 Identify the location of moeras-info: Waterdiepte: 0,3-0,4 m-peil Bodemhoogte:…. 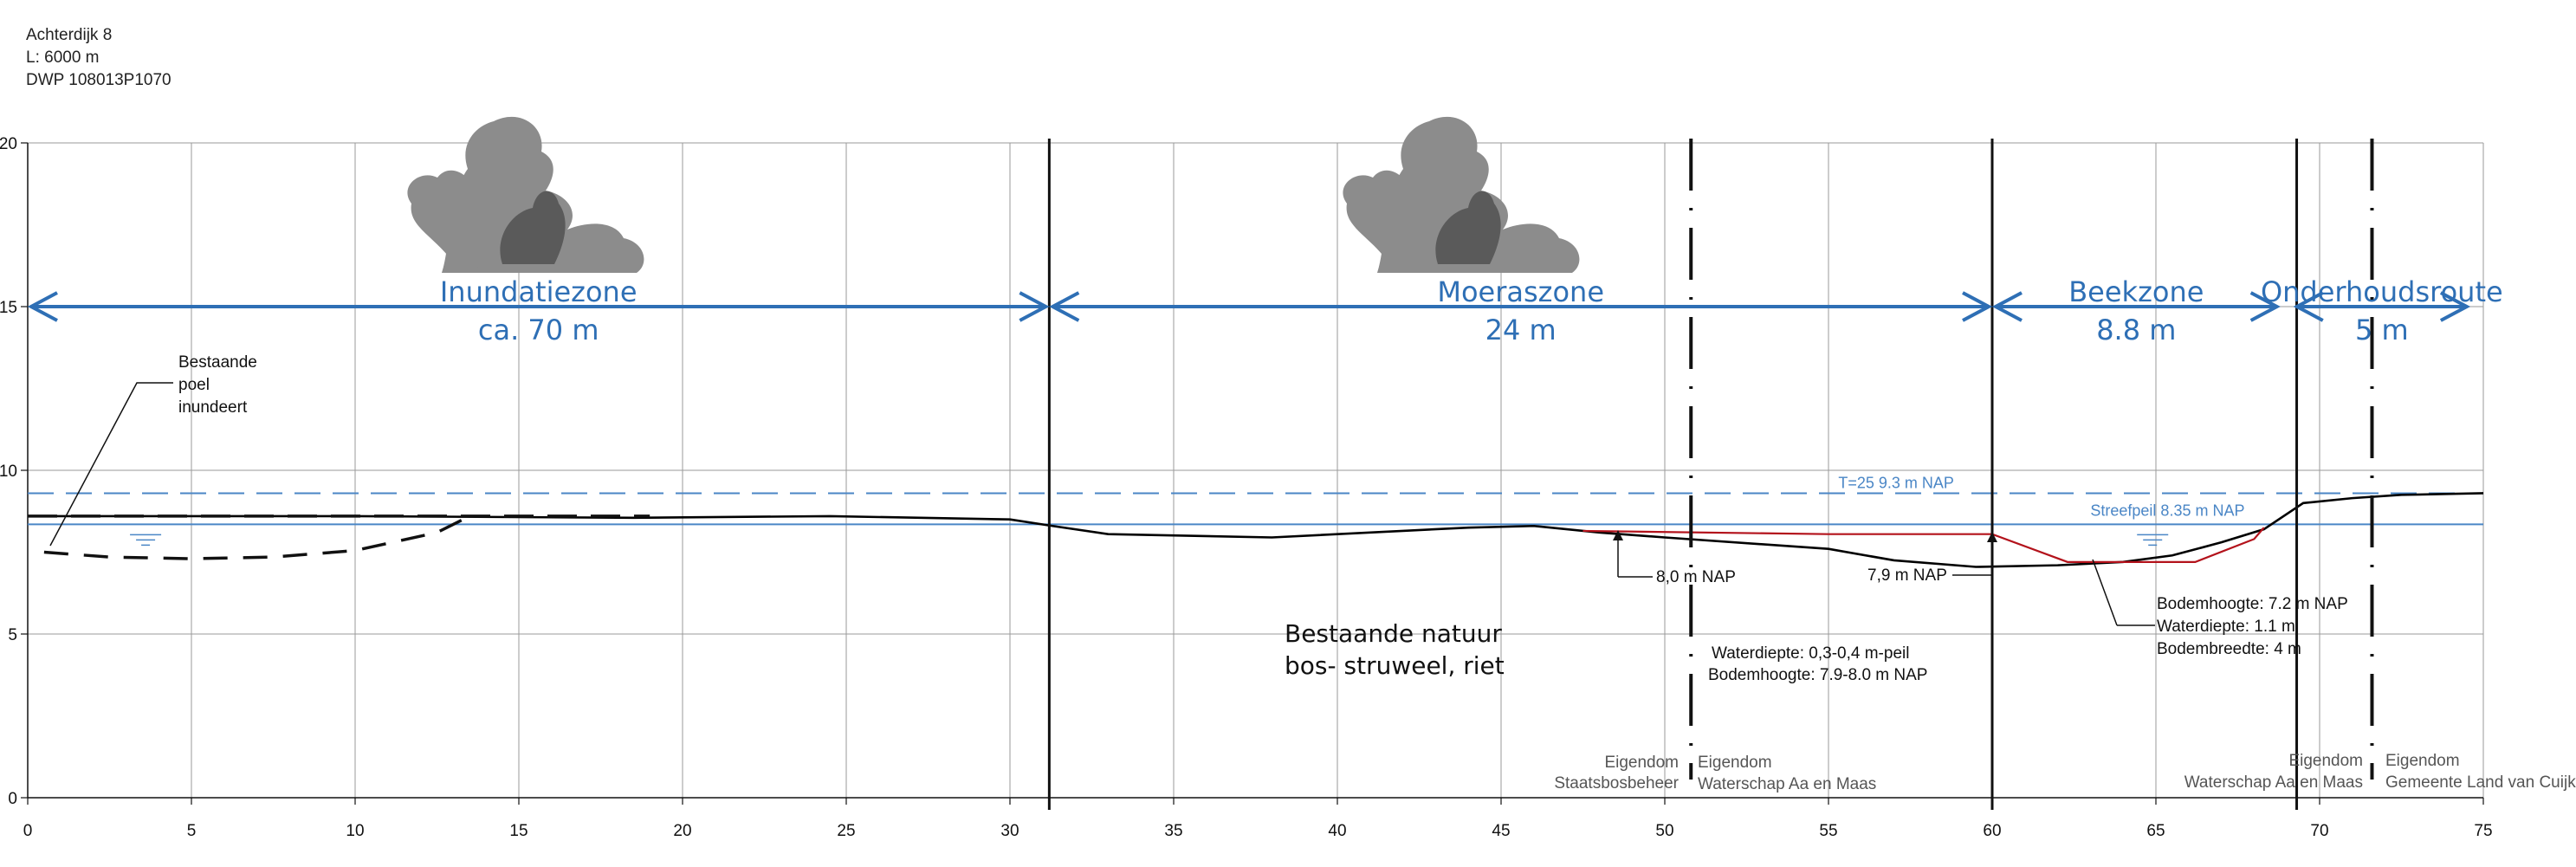
(1817, 664).